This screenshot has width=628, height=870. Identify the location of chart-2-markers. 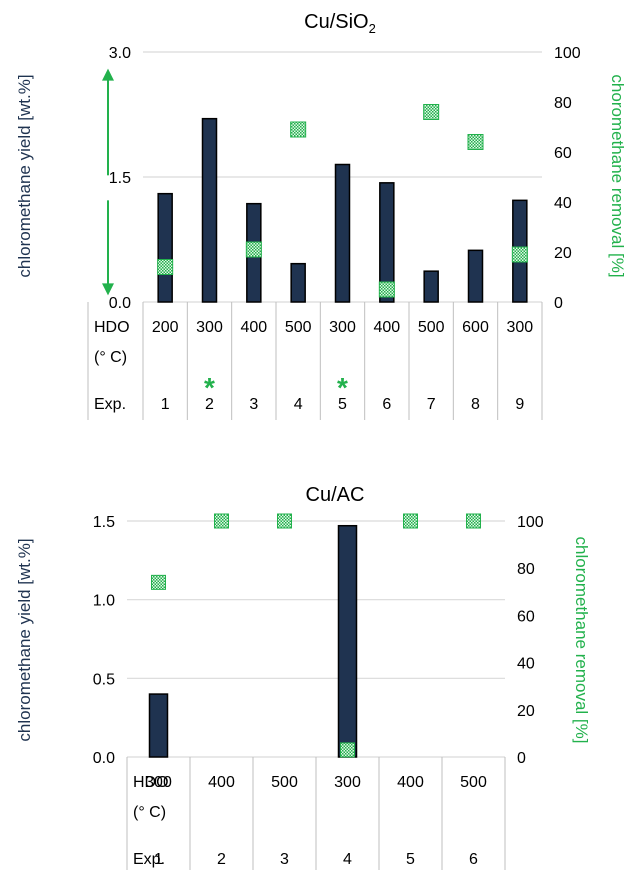
(316, 635).